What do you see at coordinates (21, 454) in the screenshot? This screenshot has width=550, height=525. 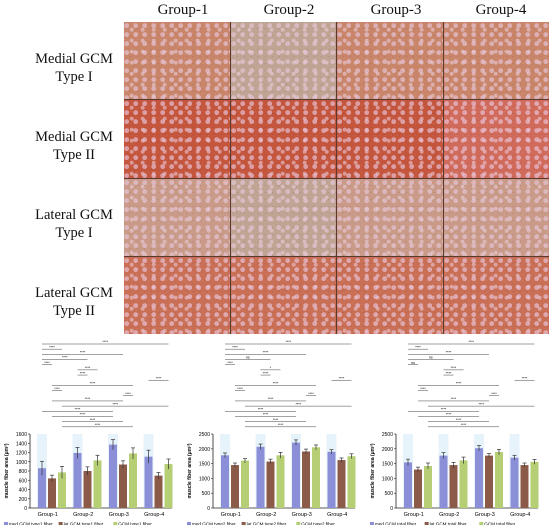 I see `y-tick-label: 1200` at bounding box center [21, 454].